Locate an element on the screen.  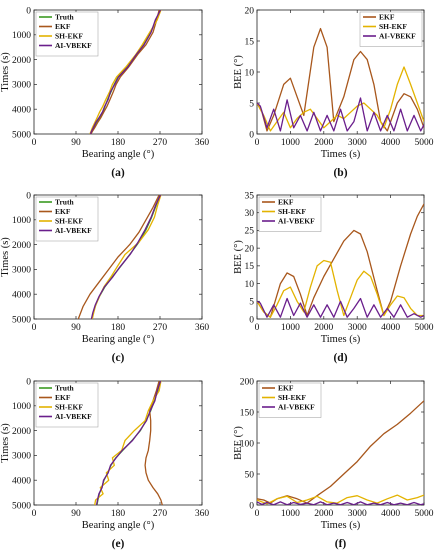
panel-caption: (d) is located at coordinates (340, 358).